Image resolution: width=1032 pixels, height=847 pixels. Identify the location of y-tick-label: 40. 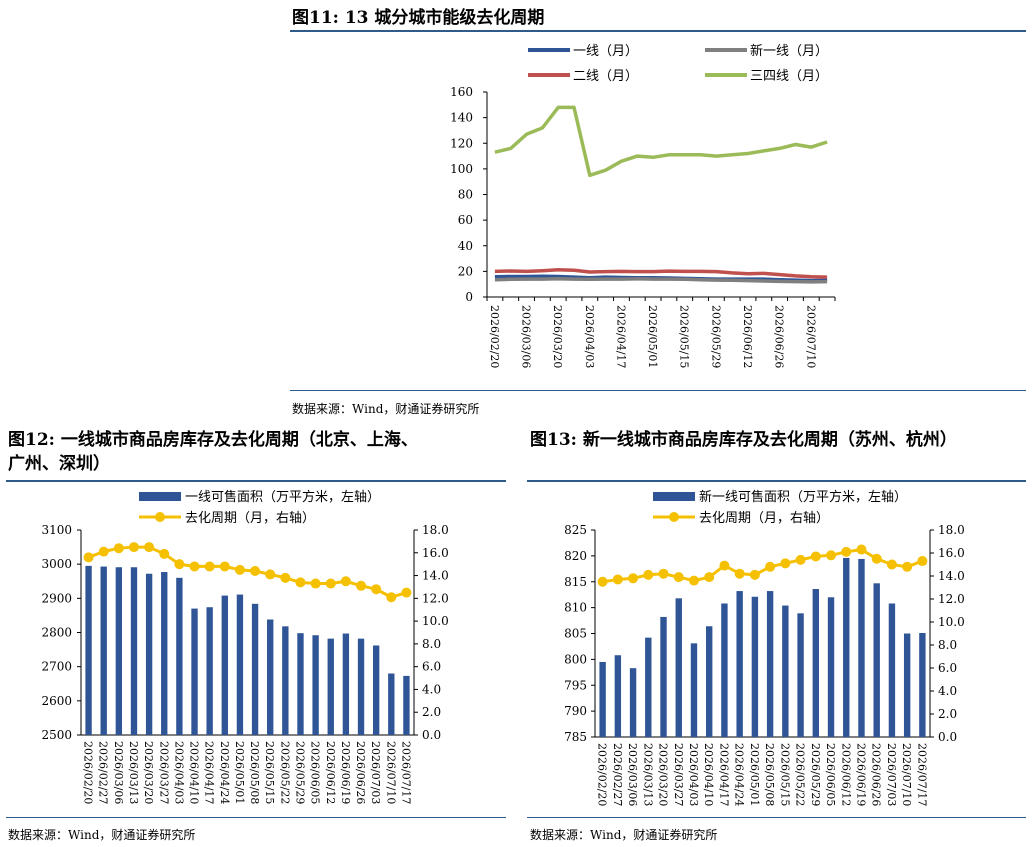
(465, 246).